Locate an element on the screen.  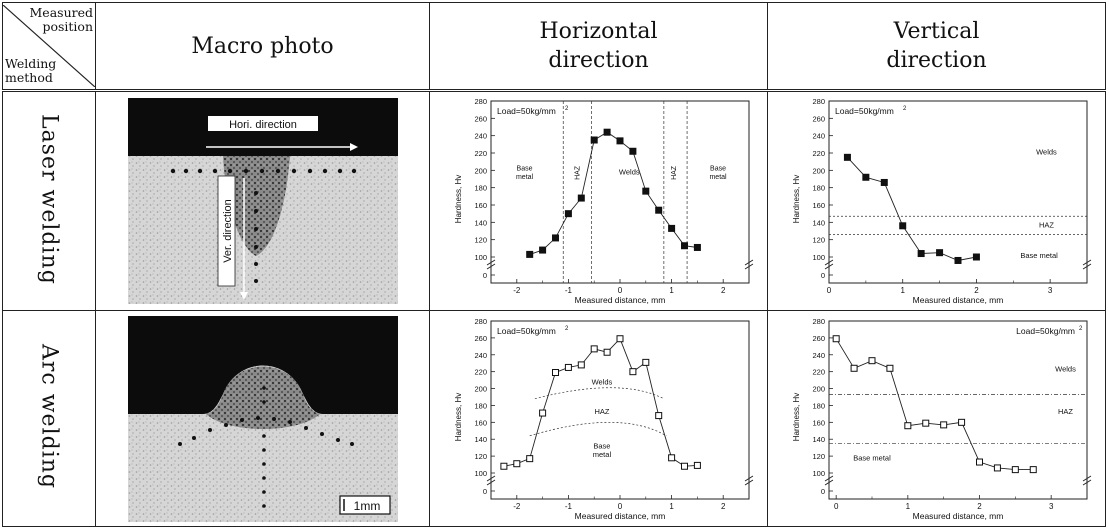
annotation-base-metal: metal is located at coordinates (601, 453).